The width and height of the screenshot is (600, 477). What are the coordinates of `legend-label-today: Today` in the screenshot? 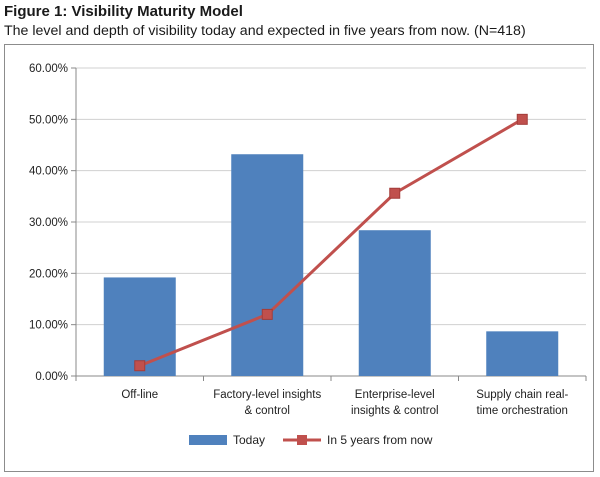 It's located at (249, 440).